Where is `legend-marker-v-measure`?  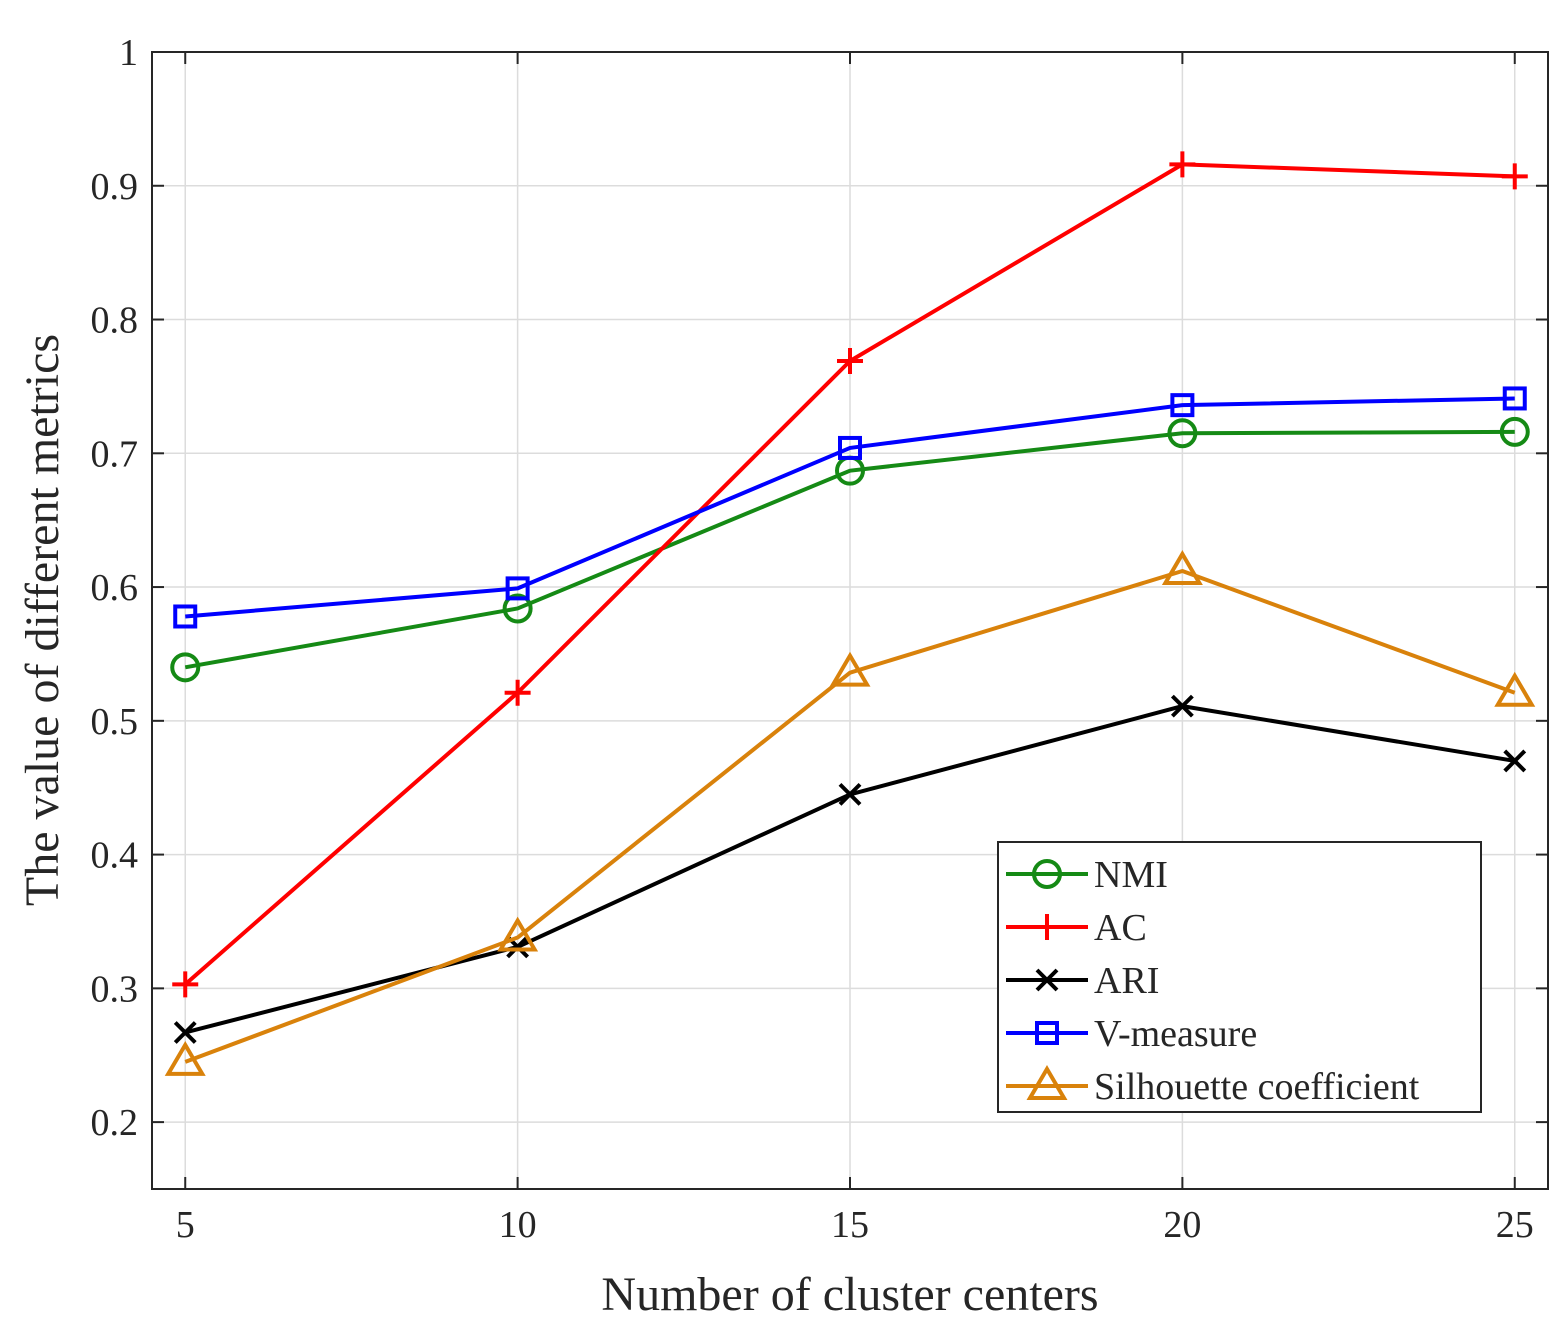
legend-marker-v-measure is located at coordinates (1047, 1033).